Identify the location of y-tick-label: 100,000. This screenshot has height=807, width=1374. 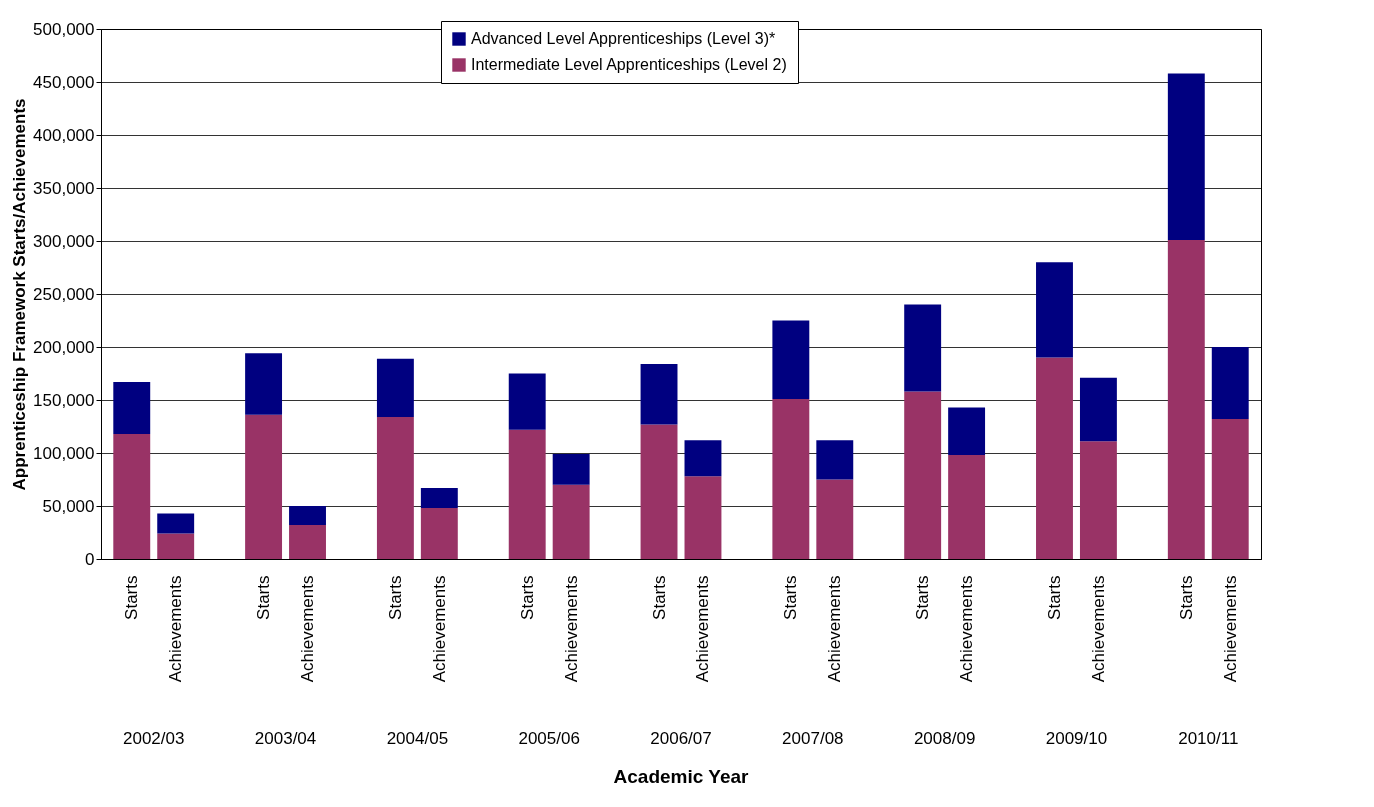
(64, 453).